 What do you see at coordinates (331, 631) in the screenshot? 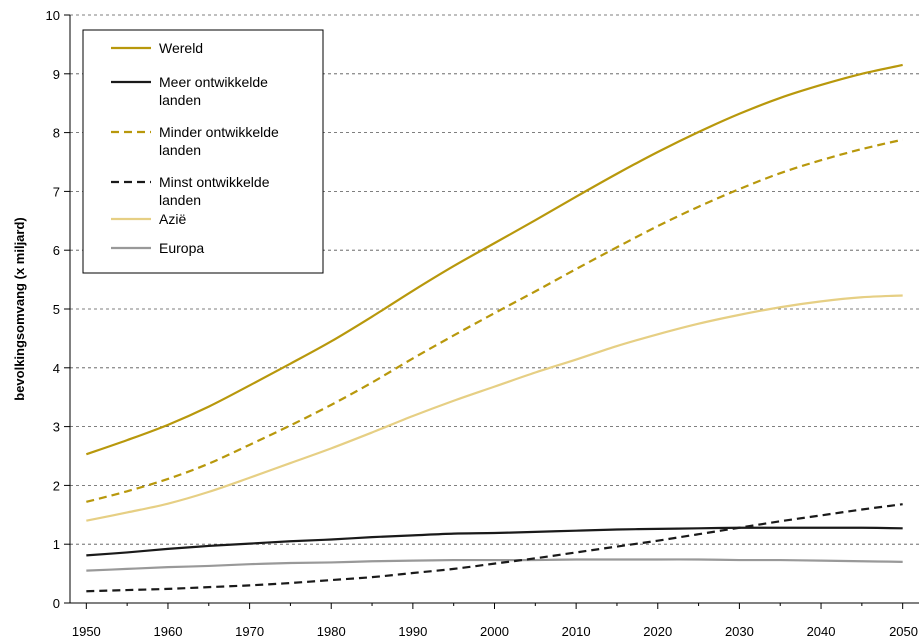
I see `x-tick-label: 1980` at bounding box center [331, 631].